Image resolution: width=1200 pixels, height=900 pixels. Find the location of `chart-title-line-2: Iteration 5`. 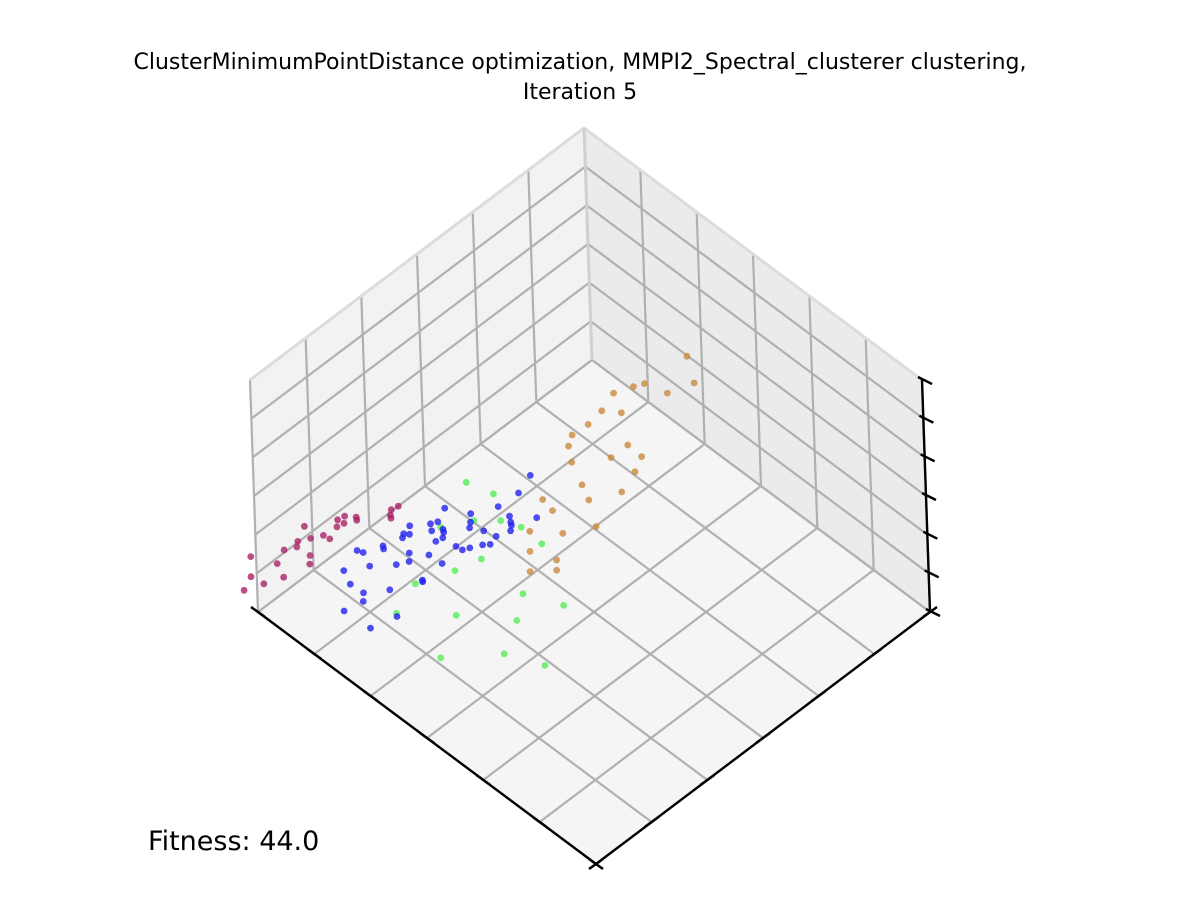

chart-title-line-2: Iteration 5 is located at coordinates (580, 92).